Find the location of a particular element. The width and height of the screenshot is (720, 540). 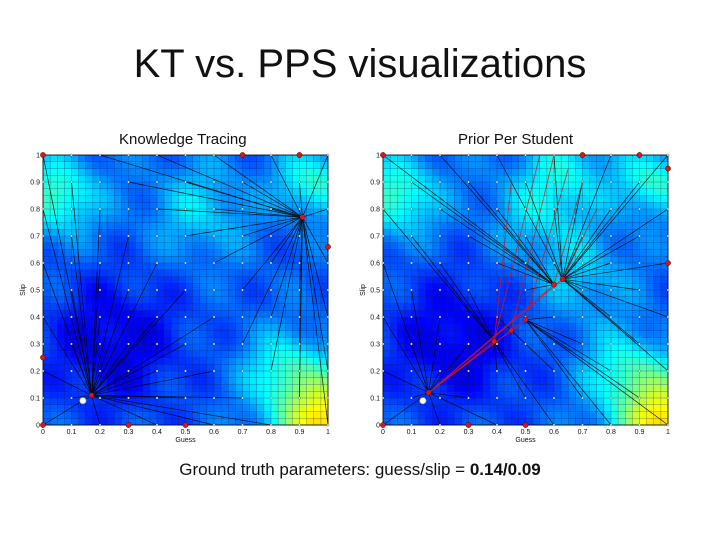

kt-start-point is located at coordinates (185, 425).